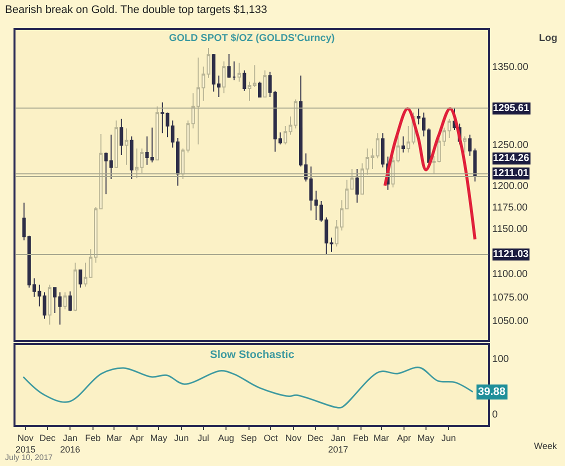  I want to click on y-tick-label: 1250.00, so click(510, 145).